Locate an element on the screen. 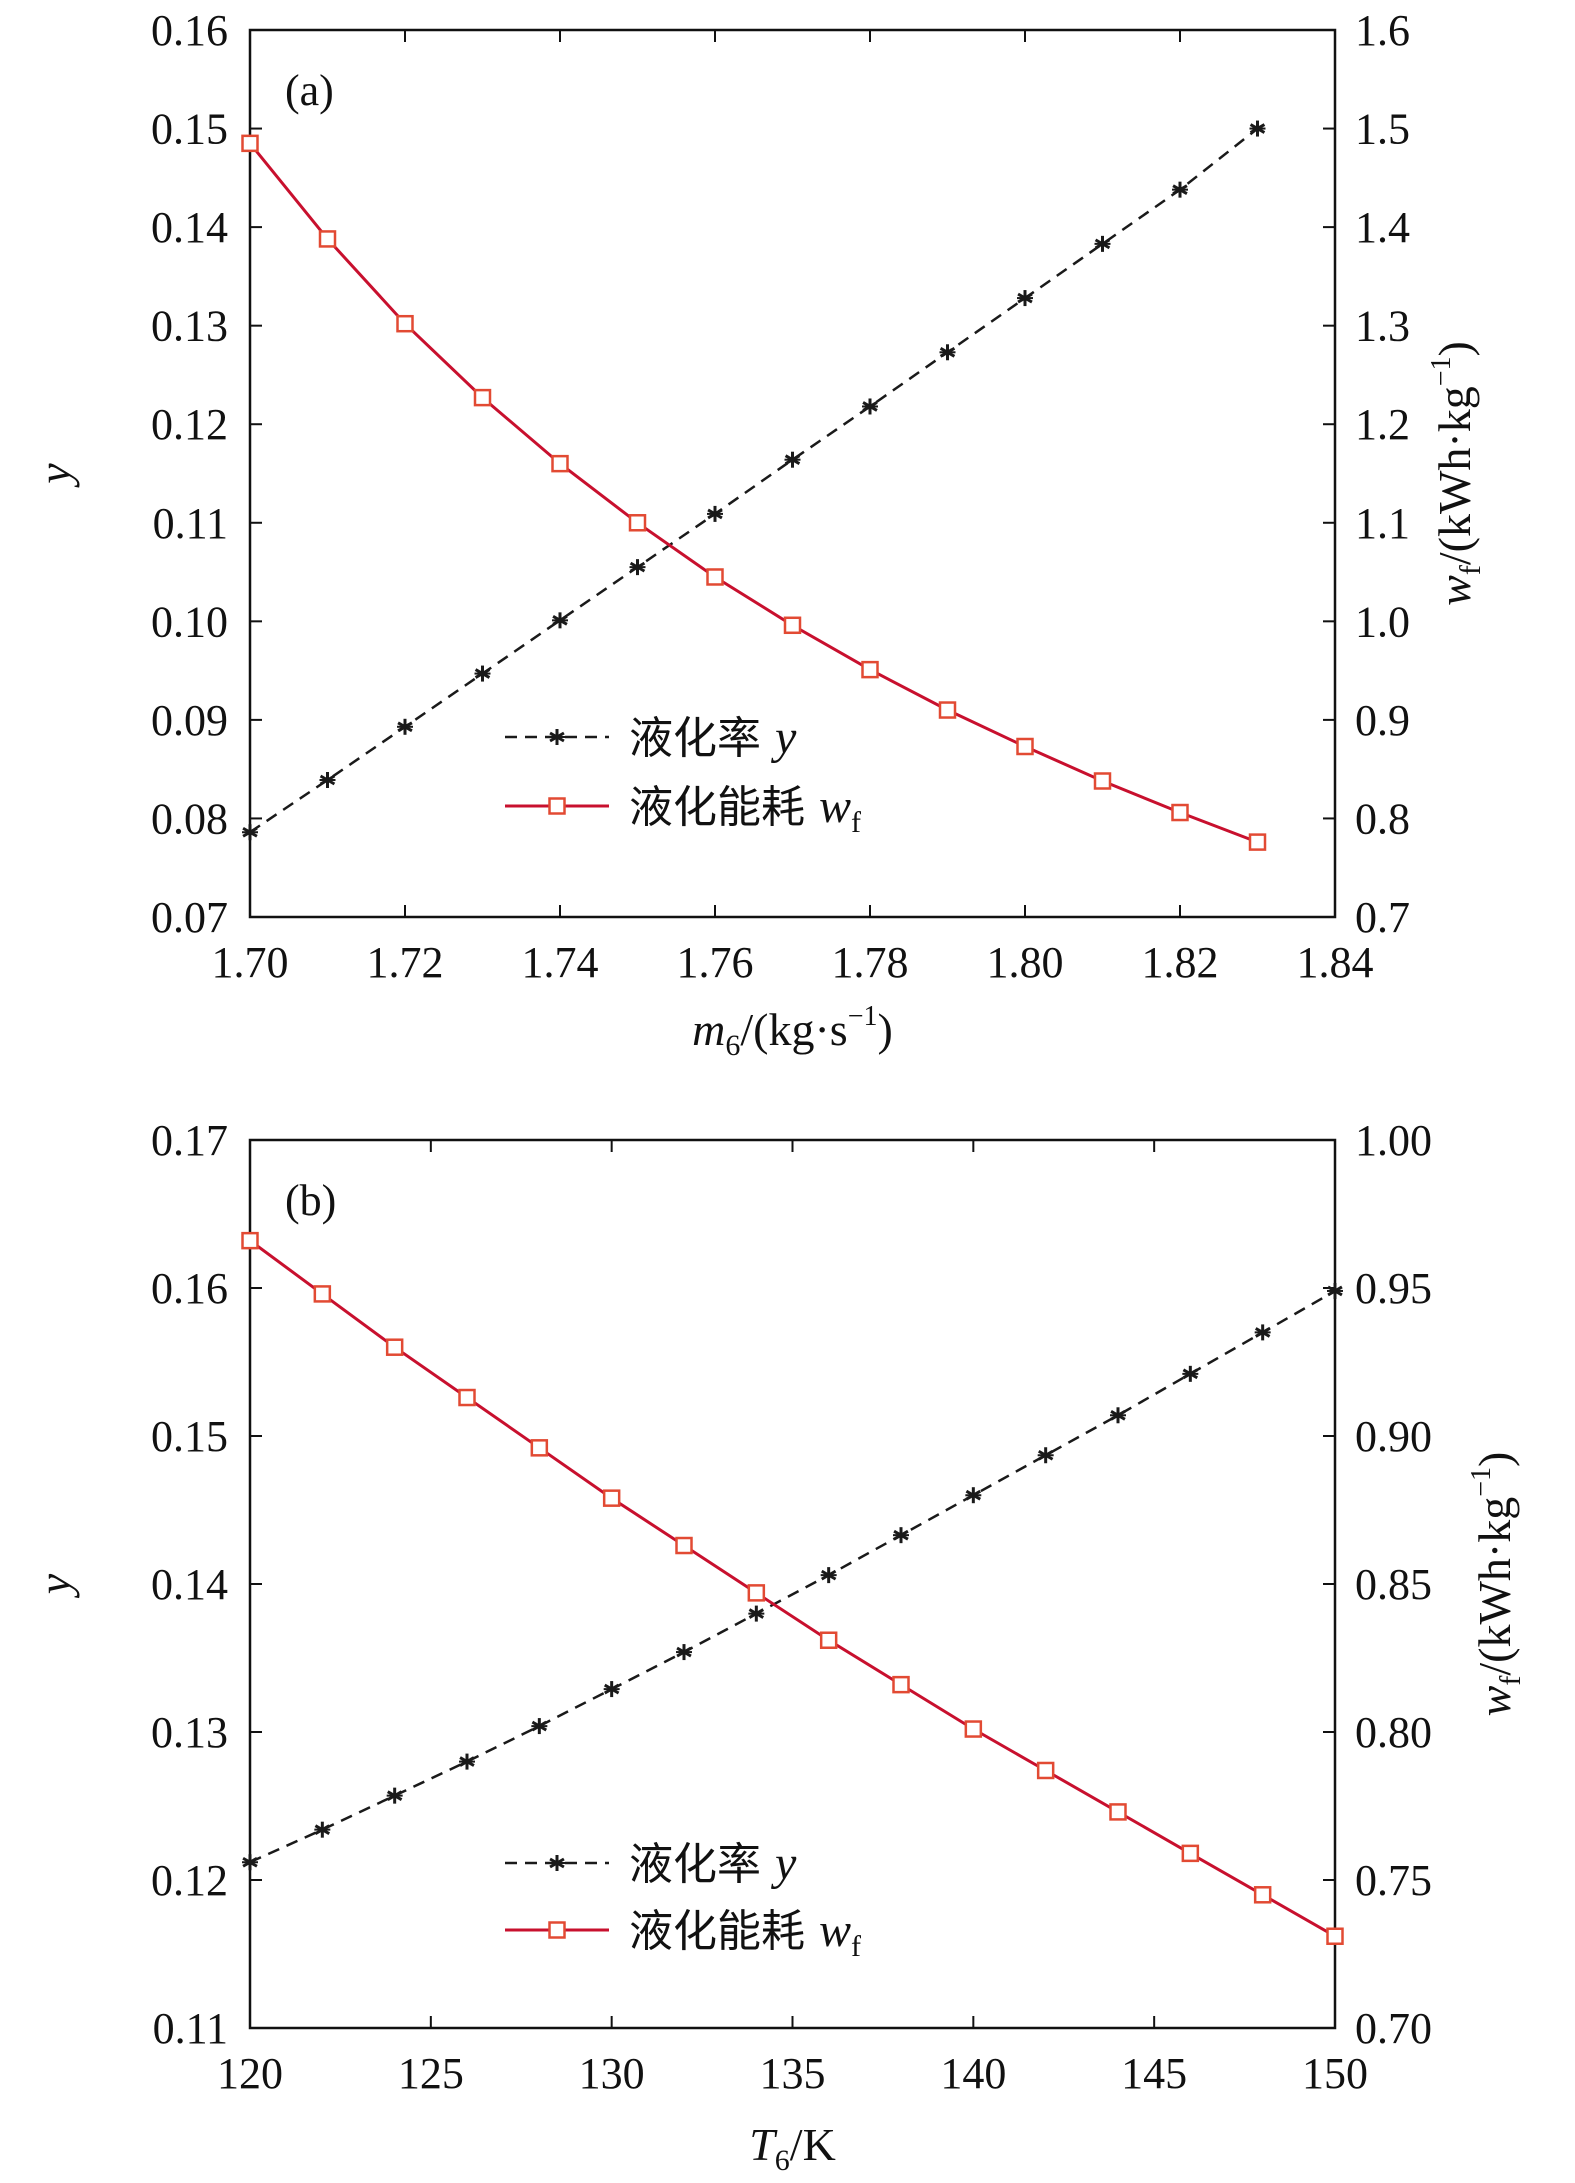 The image size is (1575, 2183). legend-label: 液化率 y is located at coordinates (713, 1863).